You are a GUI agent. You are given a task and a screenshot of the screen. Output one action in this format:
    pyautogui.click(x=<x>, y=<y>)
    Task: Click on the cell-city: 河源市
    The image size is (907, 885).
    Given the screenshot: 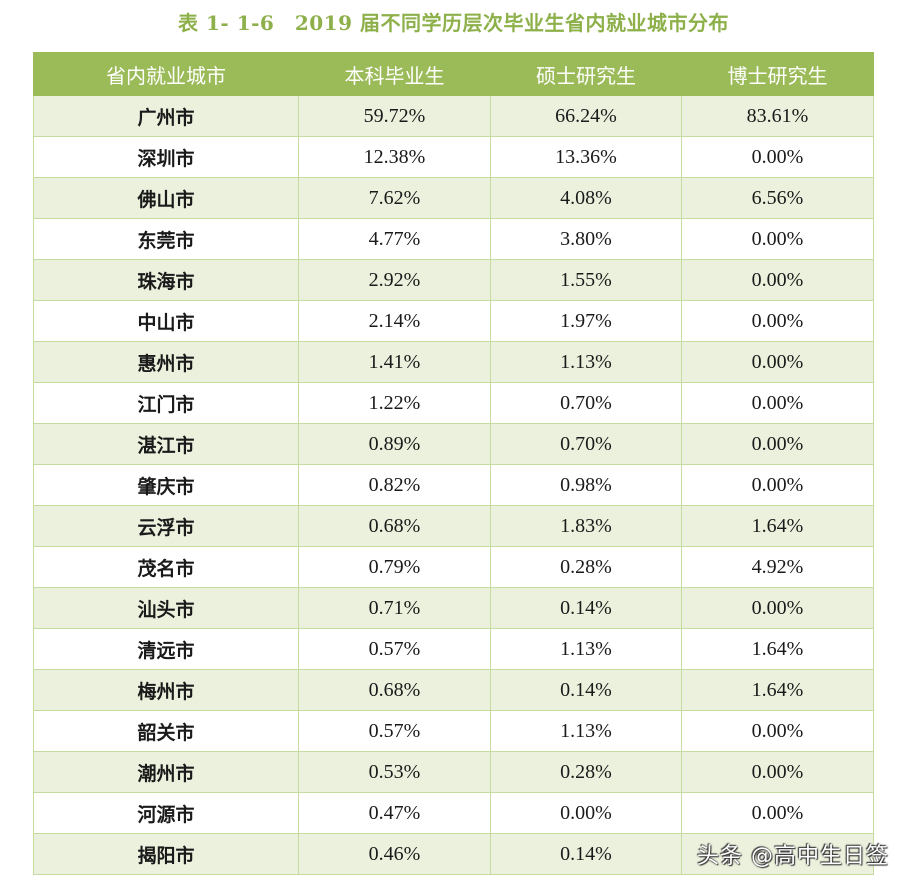 What is the action you would take?
    pyautogui.click(x=166, y=813)
    